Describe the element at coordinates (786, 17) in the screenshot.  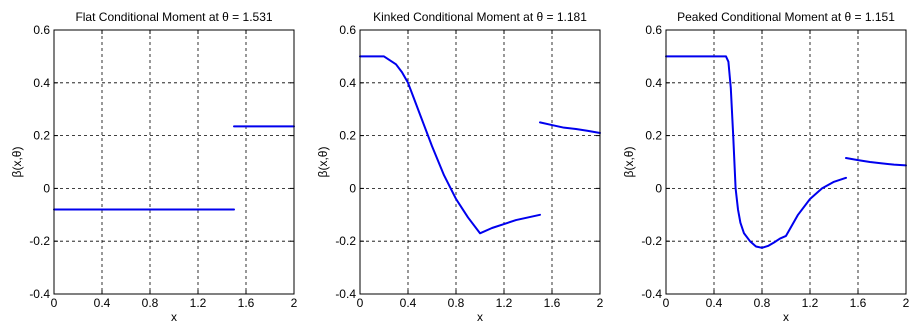
I see `chart-title: Peaked Conditional Moment at θ = 1.151` at that location.